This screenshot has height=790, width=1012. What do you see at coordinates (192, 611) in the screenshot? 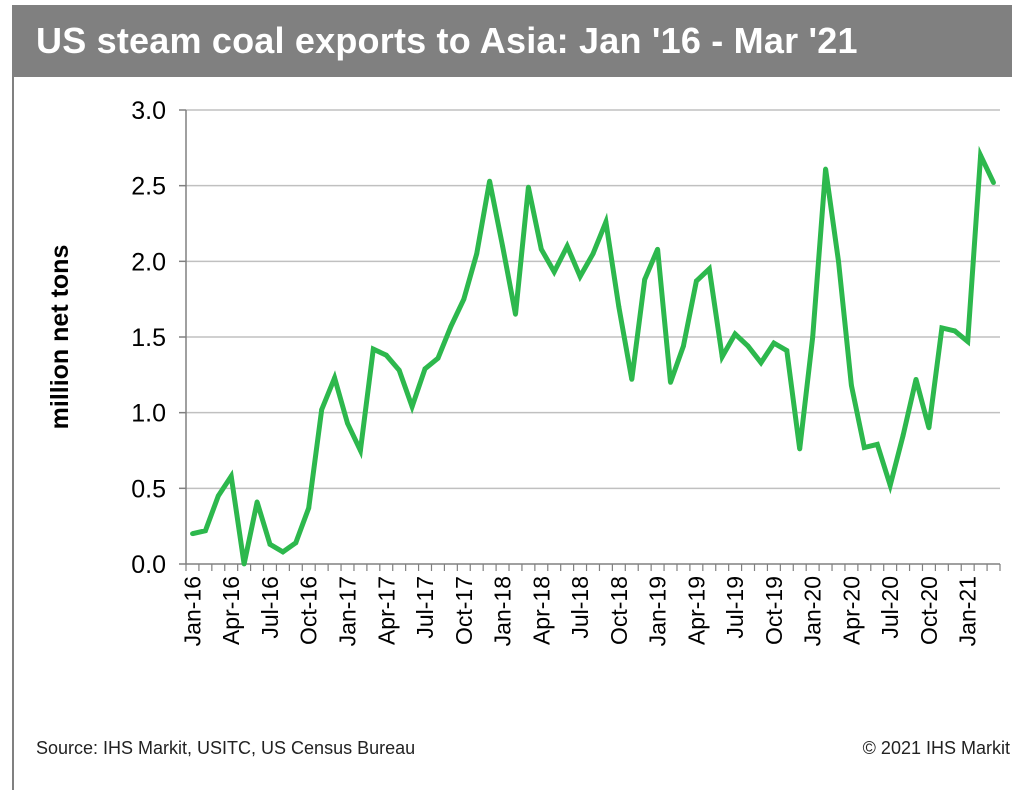
I see `x-tick-label: Jan-16` at bounding box center [192, 611].